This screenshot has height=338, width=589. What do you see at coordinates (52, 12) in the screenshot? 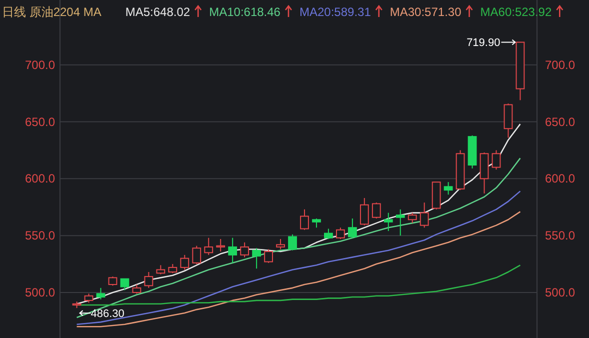
I see `chart-title: 日线 原油2204 MA` at bounding box center [52, 12].